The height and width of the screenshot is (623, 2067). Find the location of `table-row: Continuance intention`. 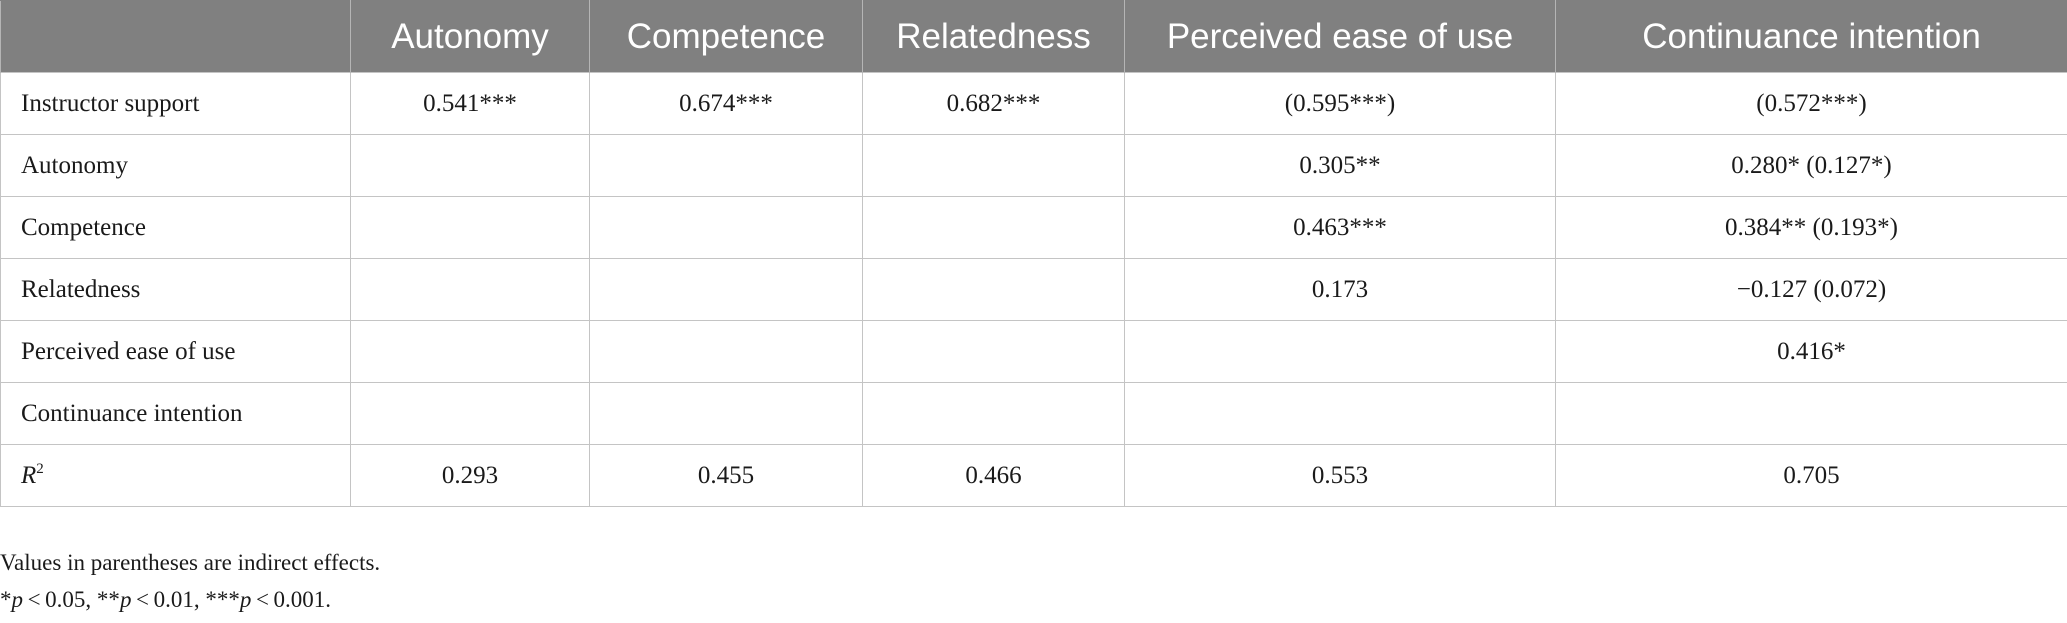

table-row: Continuance intention is located at coordinates (1033, 413).